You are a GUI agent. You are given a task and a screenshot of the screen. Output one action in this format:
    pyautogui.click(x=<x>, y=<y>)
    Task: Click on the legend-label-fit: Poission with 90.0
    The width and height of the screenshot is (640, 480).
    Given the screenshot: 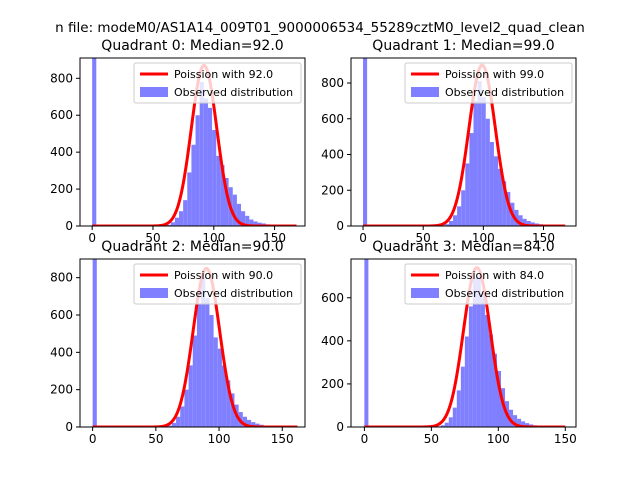 What is the action you would take?
    pyautogui.click(x=223, y=275)
    